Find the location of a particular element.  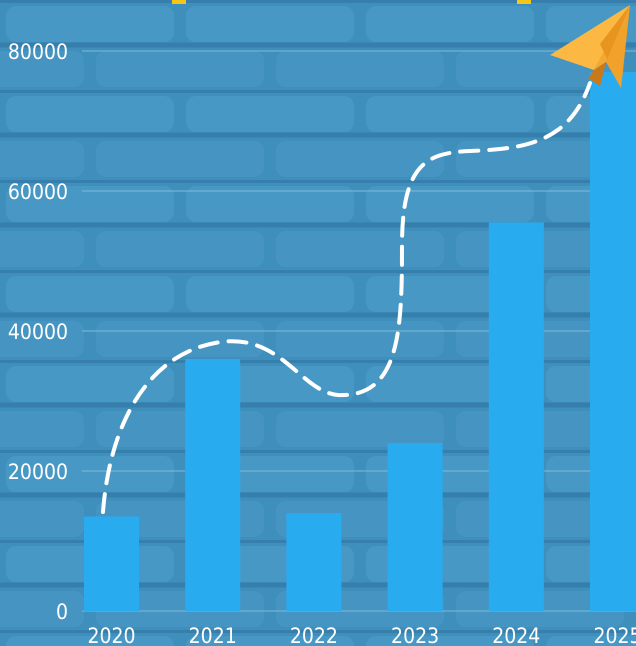

y-tick-label: 0 is located at coordinates (62, 612).